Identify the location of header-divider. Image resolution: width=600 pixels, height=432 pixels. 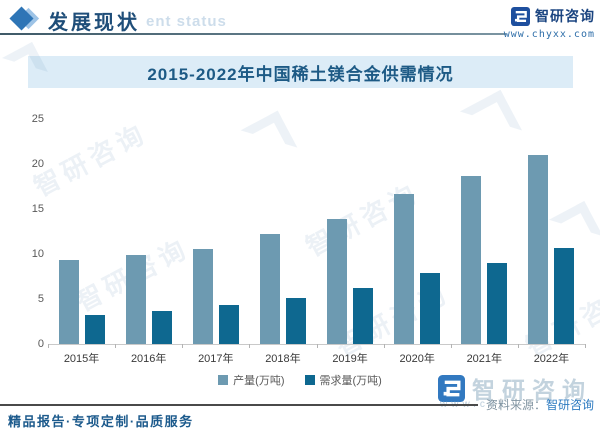
(253, 34).